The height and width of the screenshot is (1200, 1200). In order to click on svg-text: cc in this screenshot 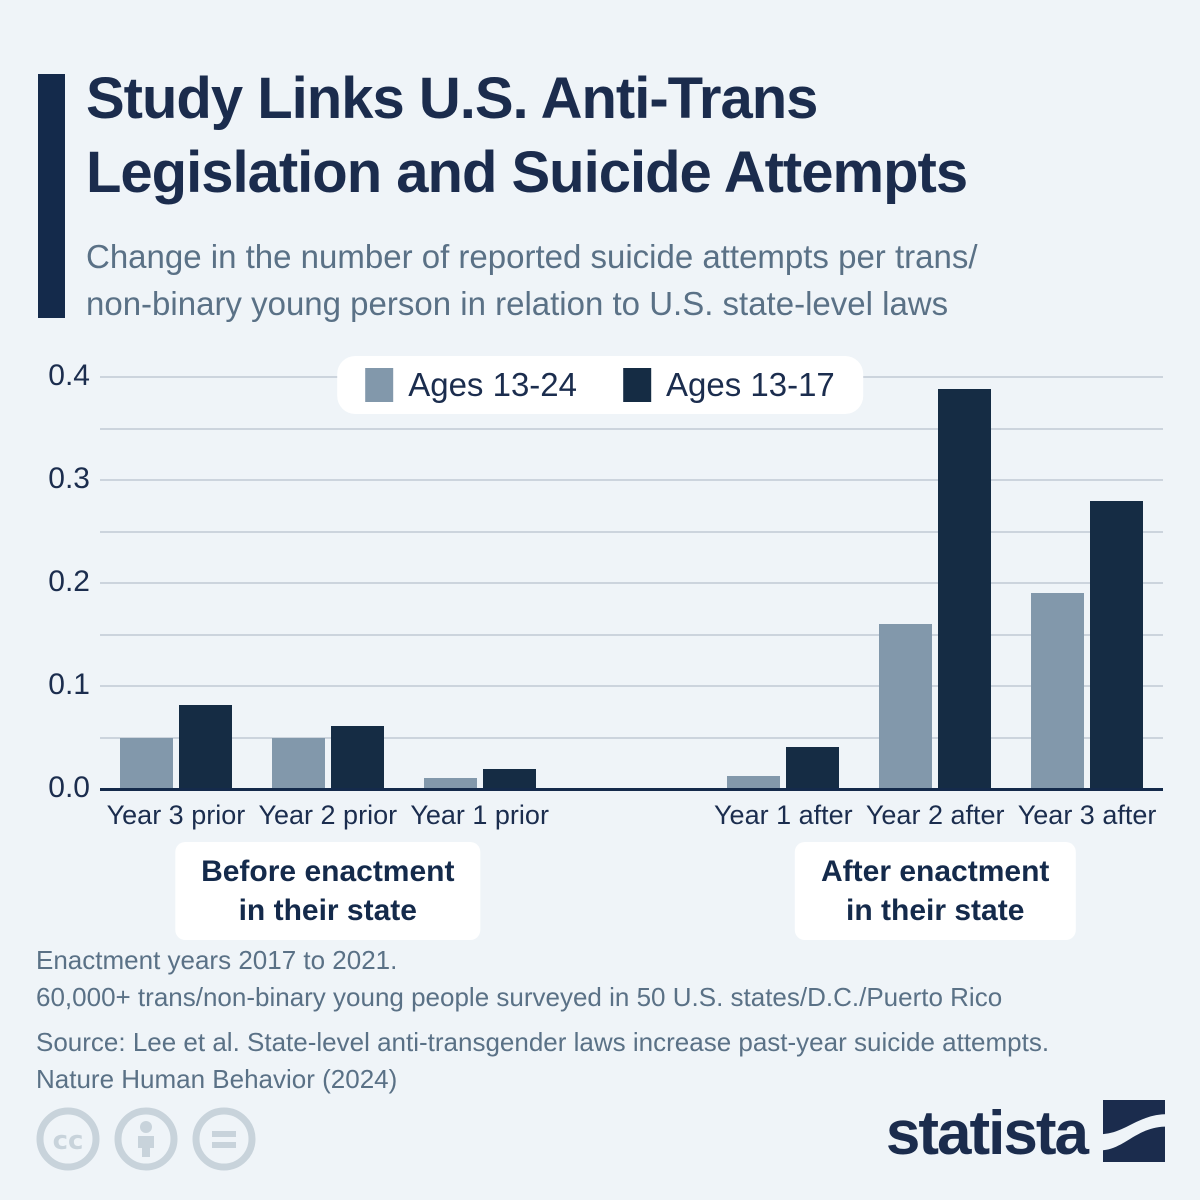, I will do `click(68, 1141)`.